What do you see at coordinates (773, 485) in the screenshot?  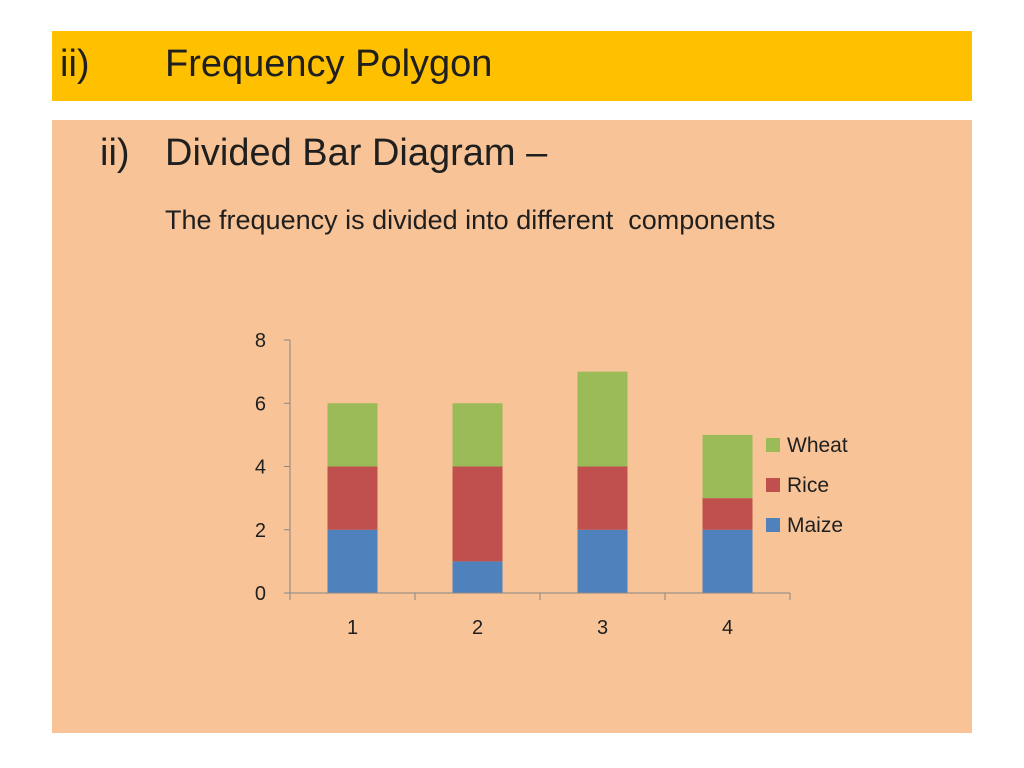 I see `legend-swatch-rice` at bounding box center [773, 485].